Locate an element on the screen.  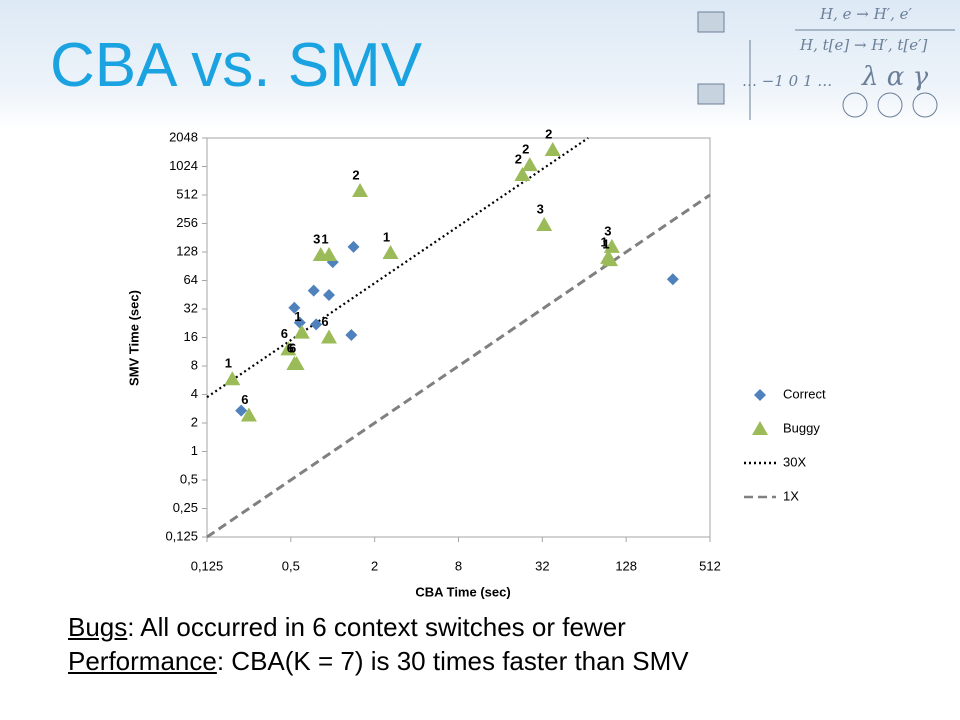
x-tick-label: 0,5 is located at coordinates (291, 565).